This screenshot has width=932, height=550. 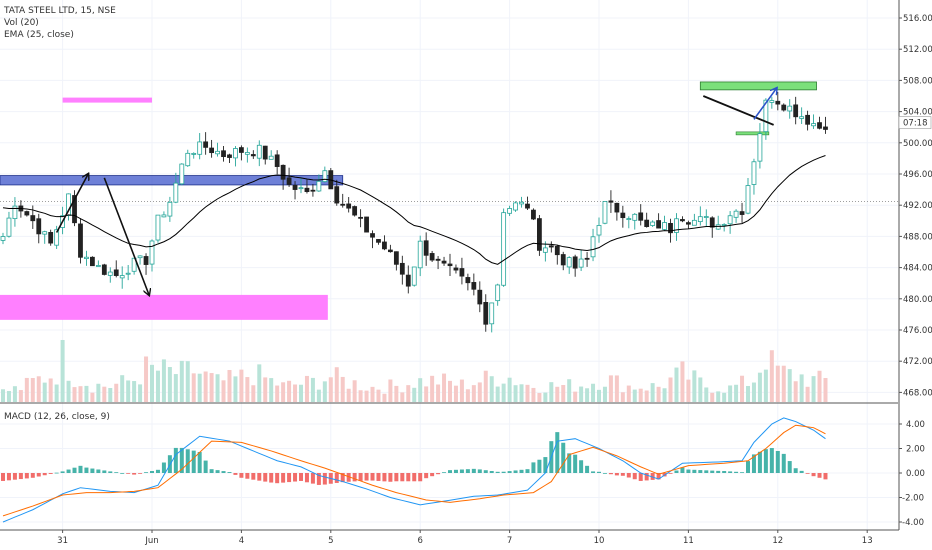 What do you see at coordinates (917, 144) in the screenshot?
I see `price-tick-label: 500.00` at bounding box center [917, 144].